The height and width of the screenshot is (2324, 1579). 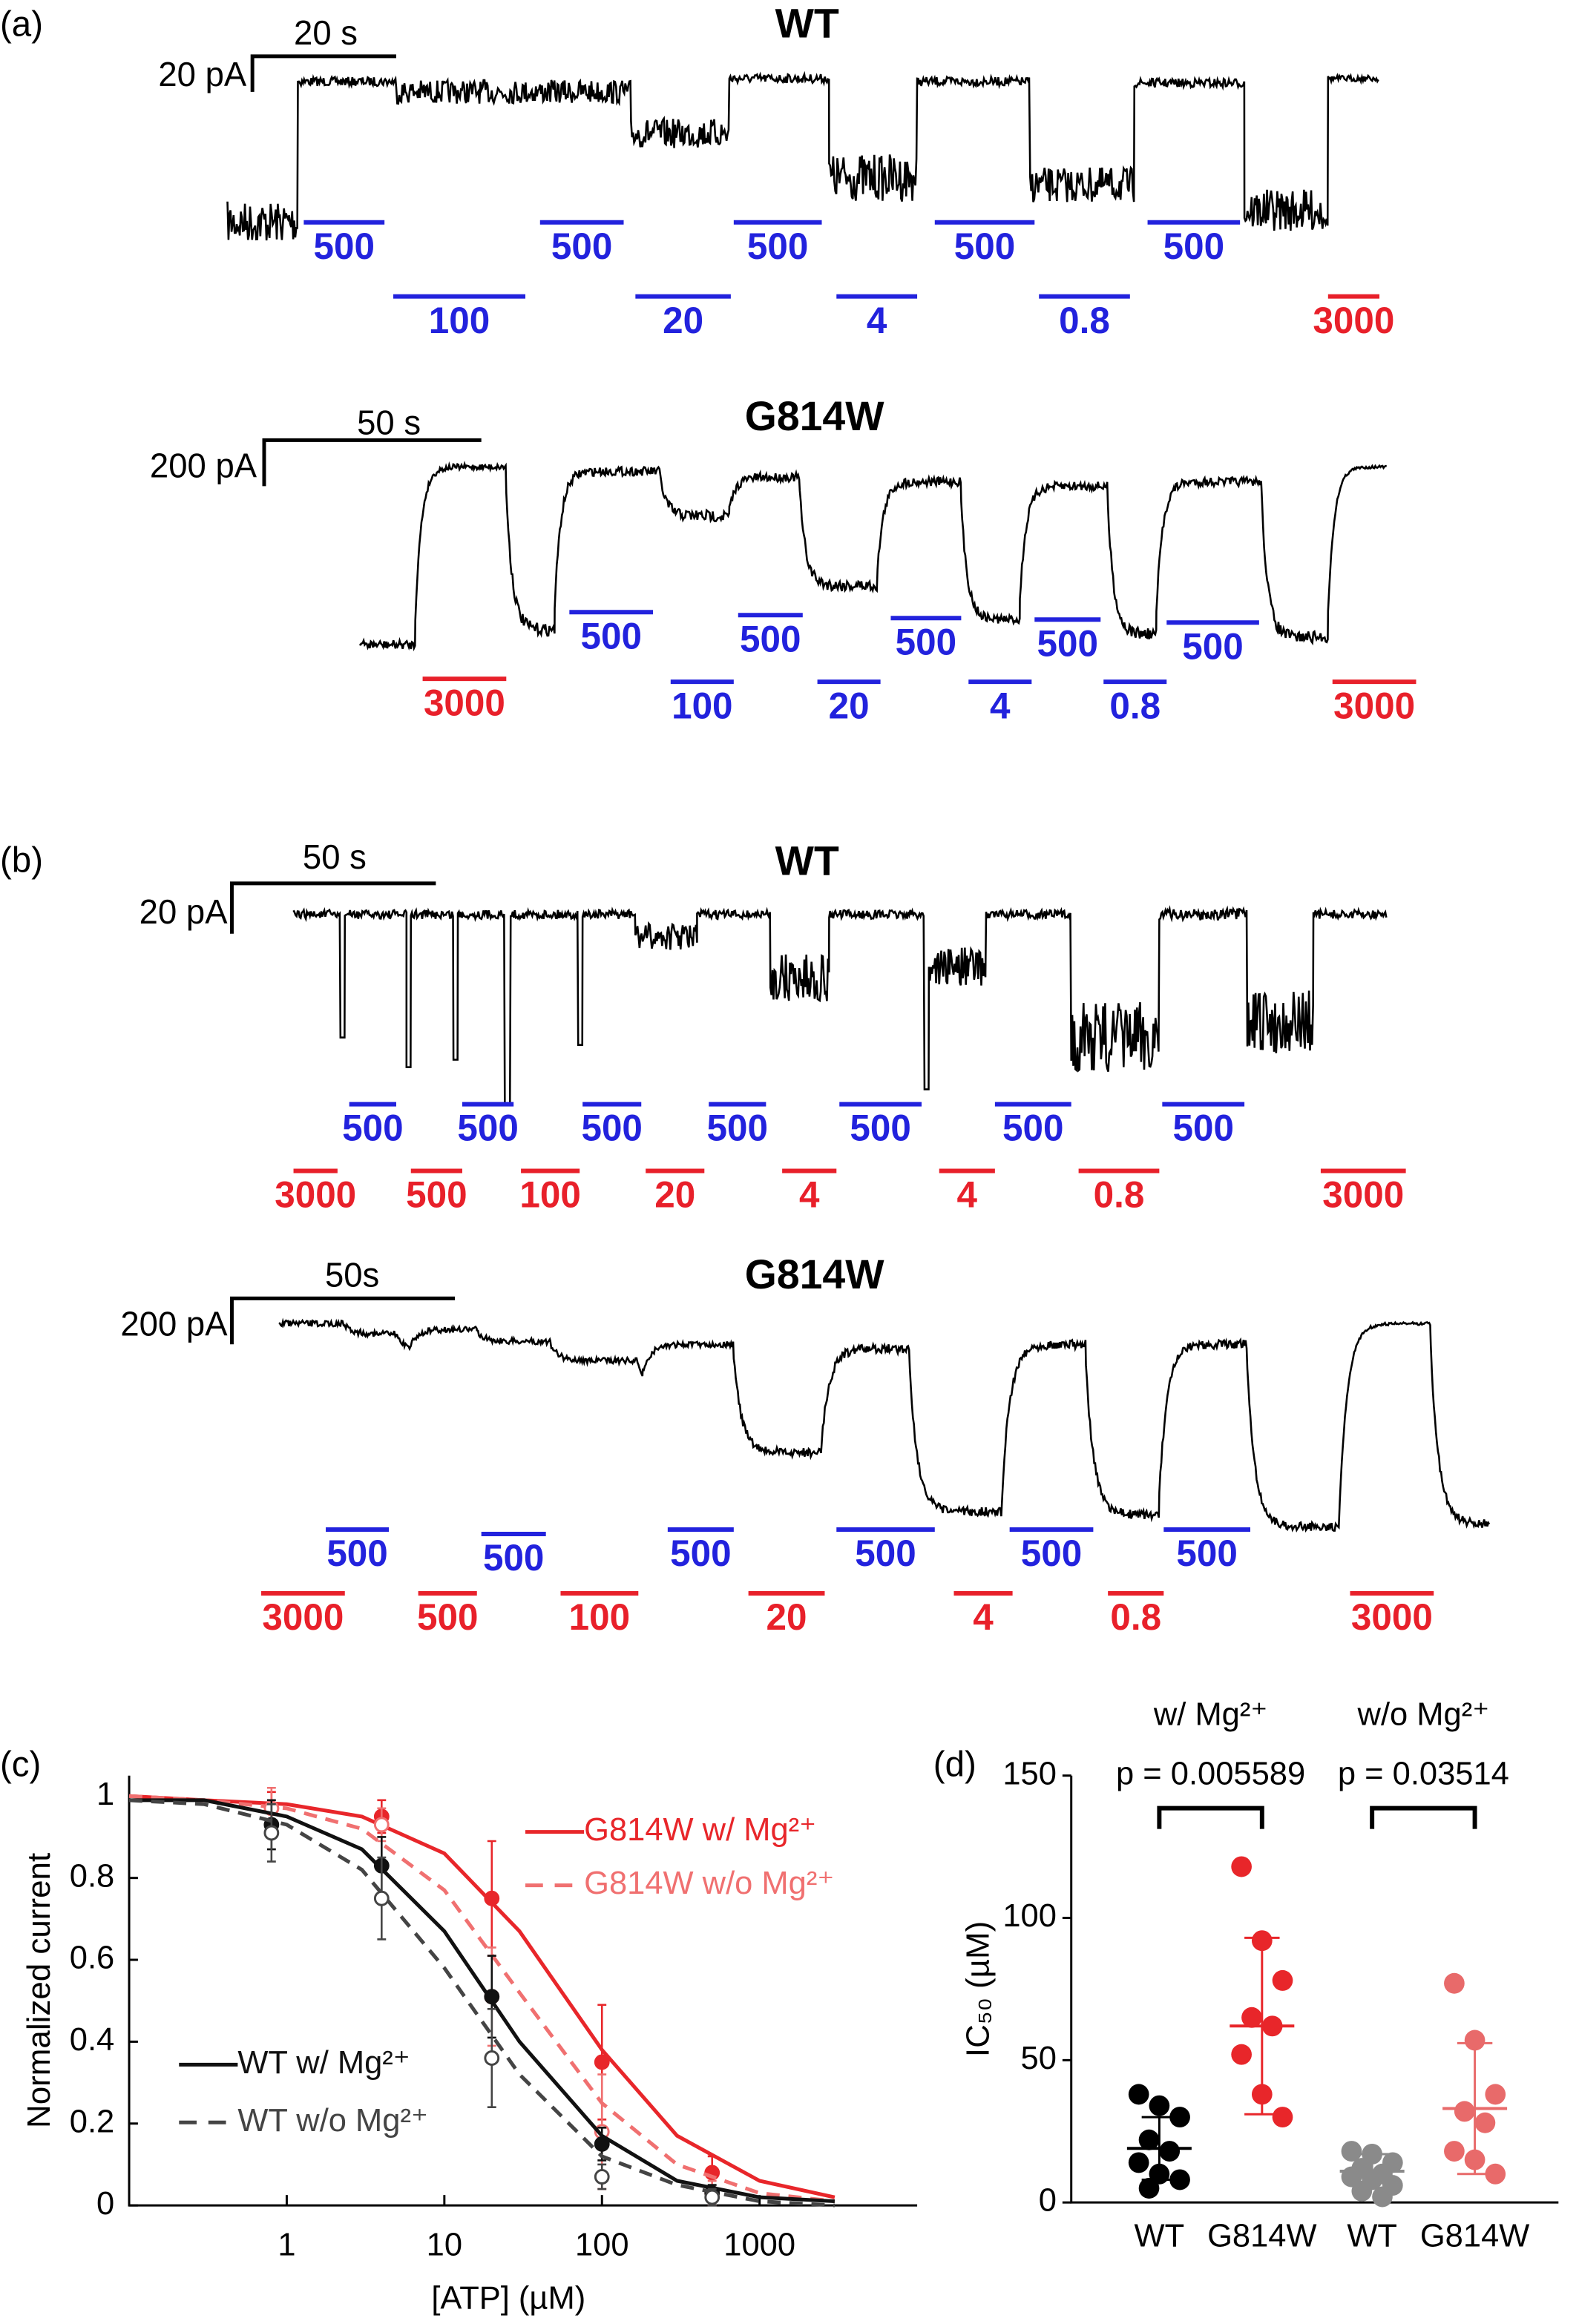 What do you see at coordinates (92, 2121) in the screenshot?
I see `y-tick-label: 0.2` at bounding box center [92, 2121].